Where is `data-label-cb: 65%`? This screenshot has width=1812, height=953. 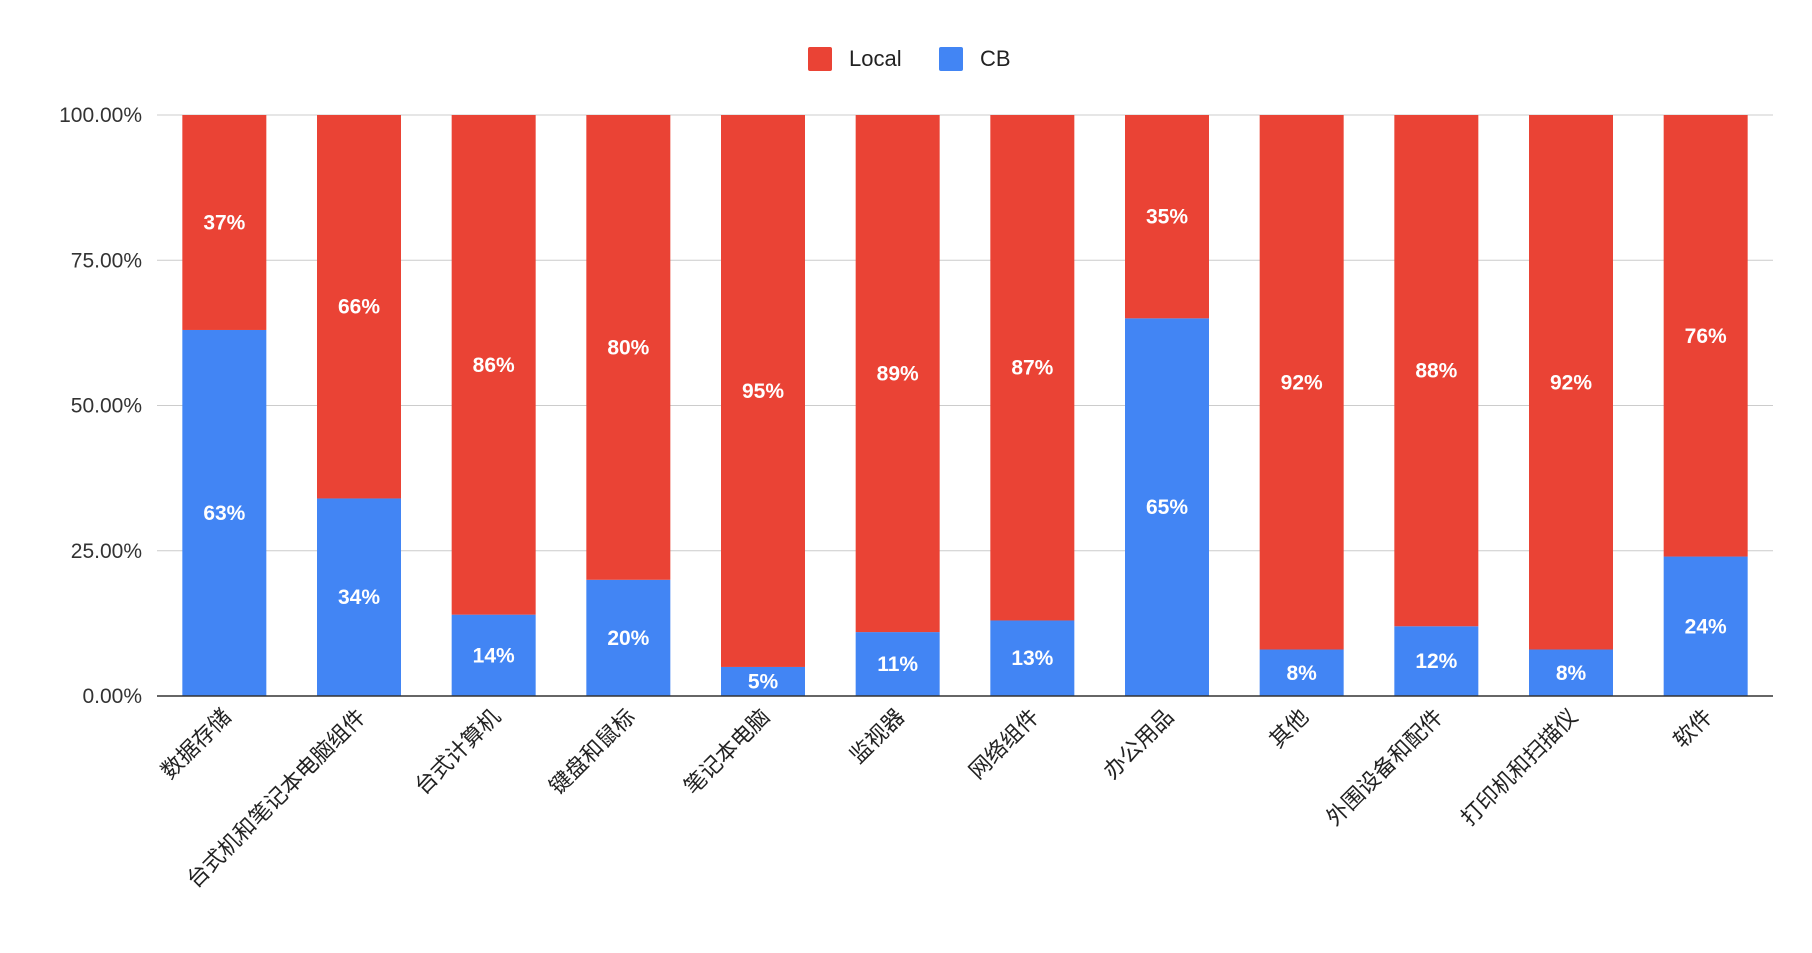
data-label-cb: 65% is located at coordinates (1167, 507).